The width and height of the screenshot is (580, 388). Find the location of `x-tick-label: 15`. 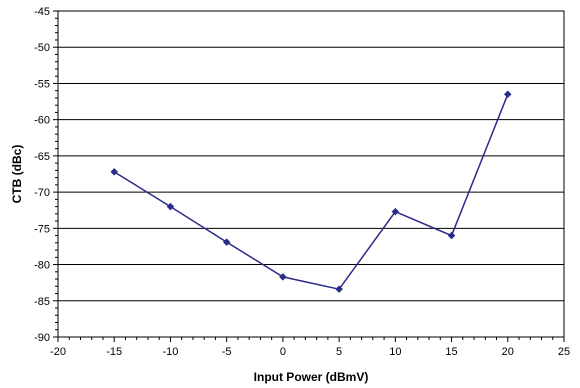

x-tick-label: 15 is located at coordinates (451, 352).